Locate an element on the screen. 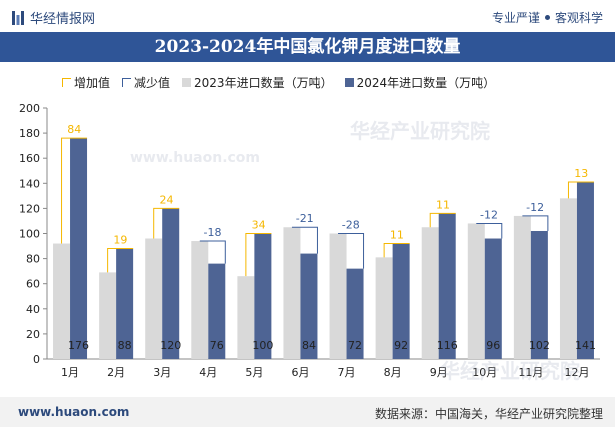 Image resolution: width=615 pixels, height=427 pixels. change-label: -18 is located at coordinates (213, 232).